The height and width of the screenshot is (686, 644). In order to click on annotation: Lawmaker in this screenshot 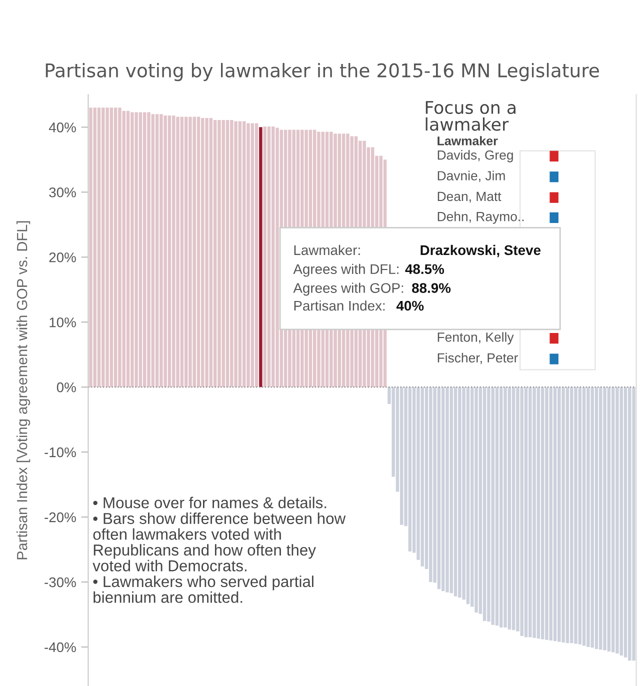, I will do `click(468, 141)`.